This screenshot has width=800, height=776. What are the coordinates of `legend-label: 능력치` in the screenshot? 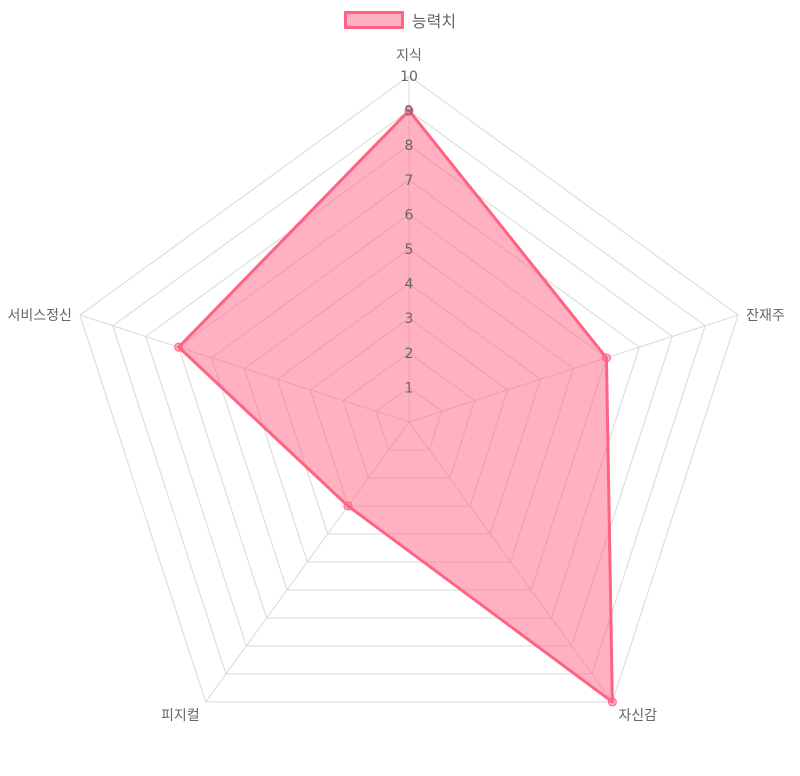 It's located at (434, 21).